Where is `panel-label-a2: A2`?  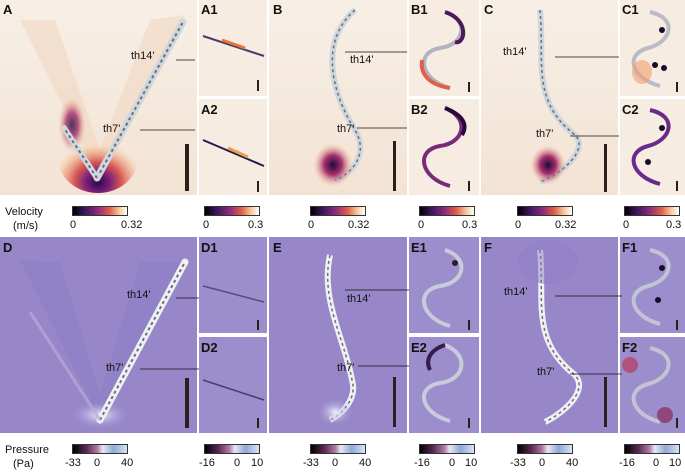
panel-label-a2: A2 is located at coordinates (209, 109).